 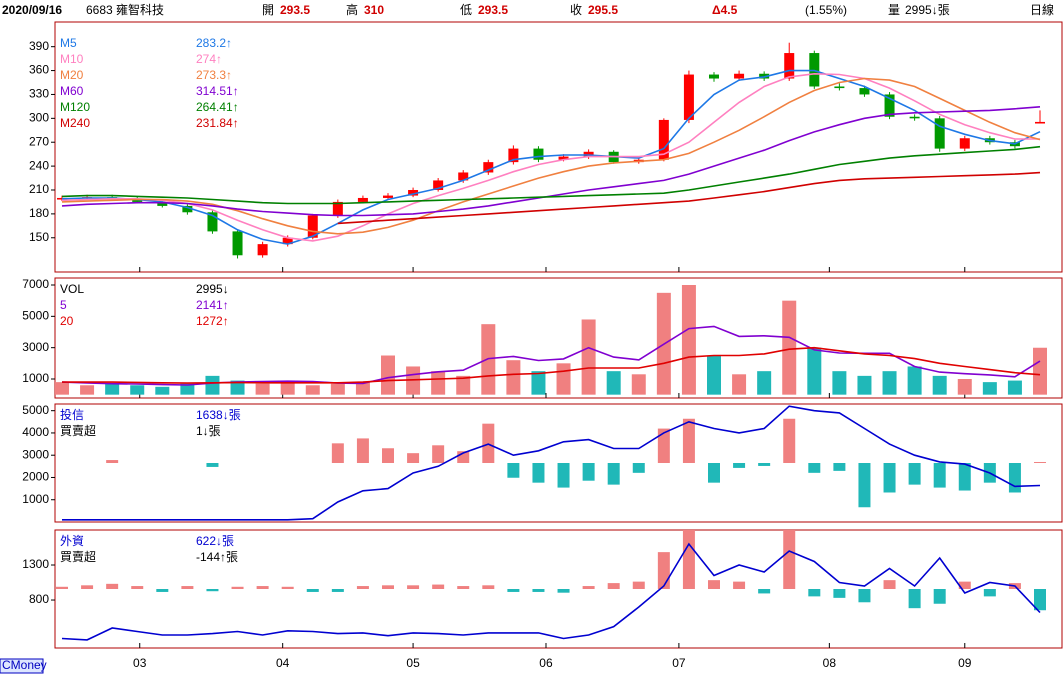 I want to click on x-tick-label: 03, so click(x=140, y=663).